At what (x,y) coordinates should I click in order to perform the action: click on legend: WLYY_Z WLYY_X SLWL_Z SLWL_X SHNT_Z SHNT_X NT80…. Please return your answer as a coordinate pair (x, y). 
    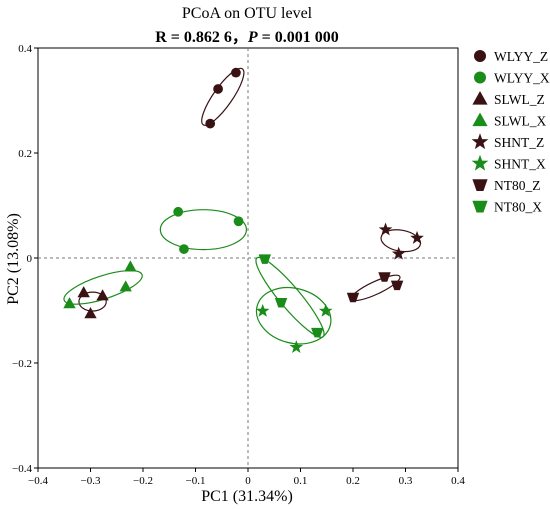
    Looking at the image, I should click on (510, 132).